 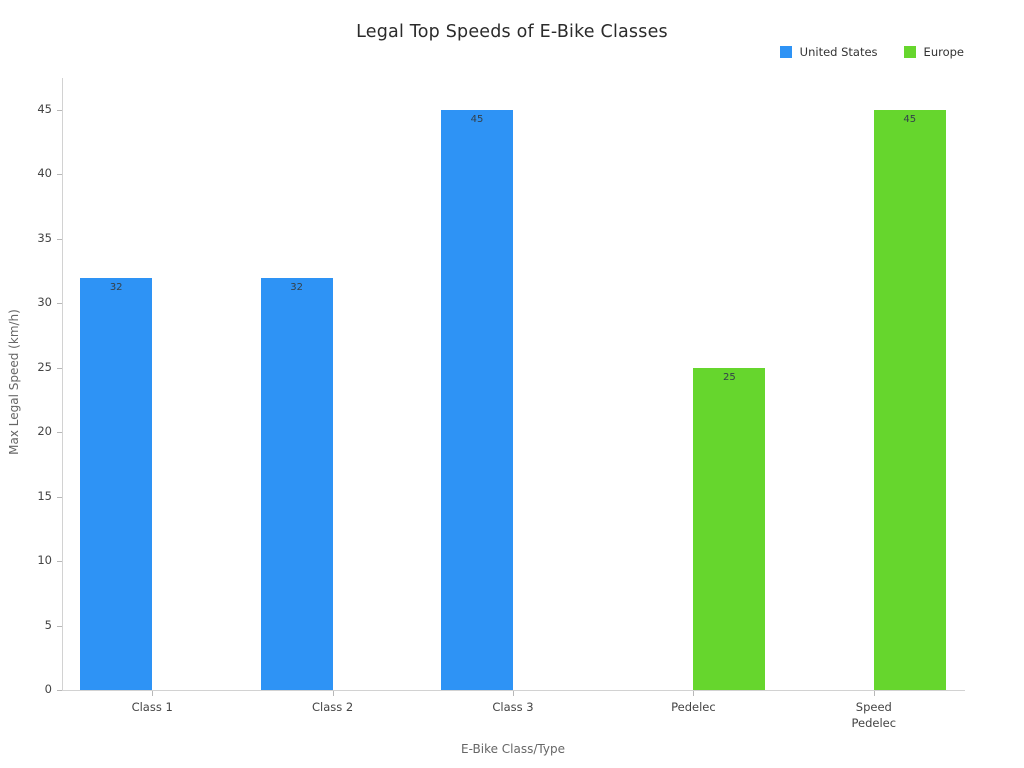 What do you see at coordinates (48, 689) in the screenshot?
I see `y-tick-label: 0` at bounding box center [48, 689].